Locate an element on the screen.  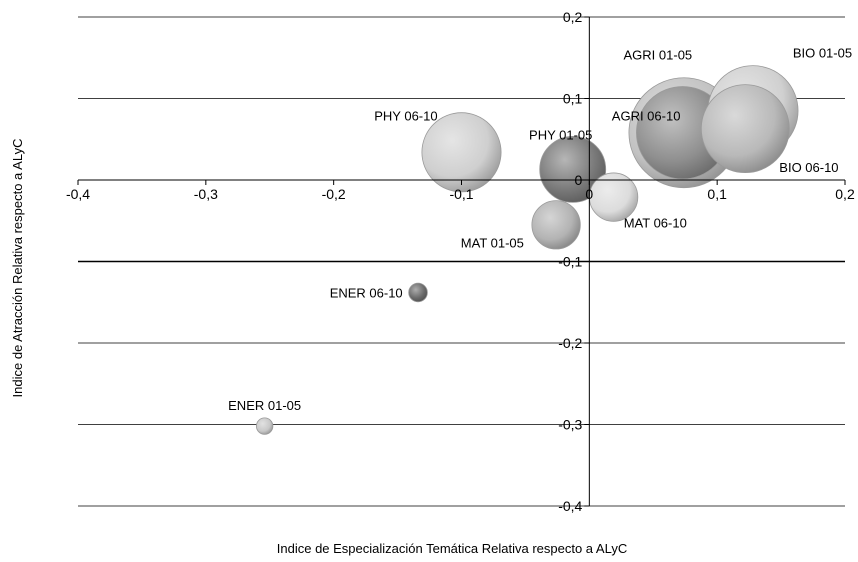
y-tick-label-0: 0,2 is located at coordinates (573, 17).